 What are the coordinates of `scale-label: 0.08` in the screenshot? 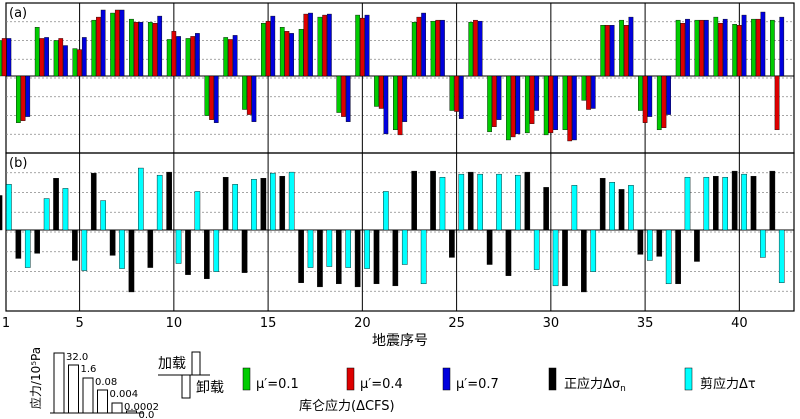 It's located at (106, 382).